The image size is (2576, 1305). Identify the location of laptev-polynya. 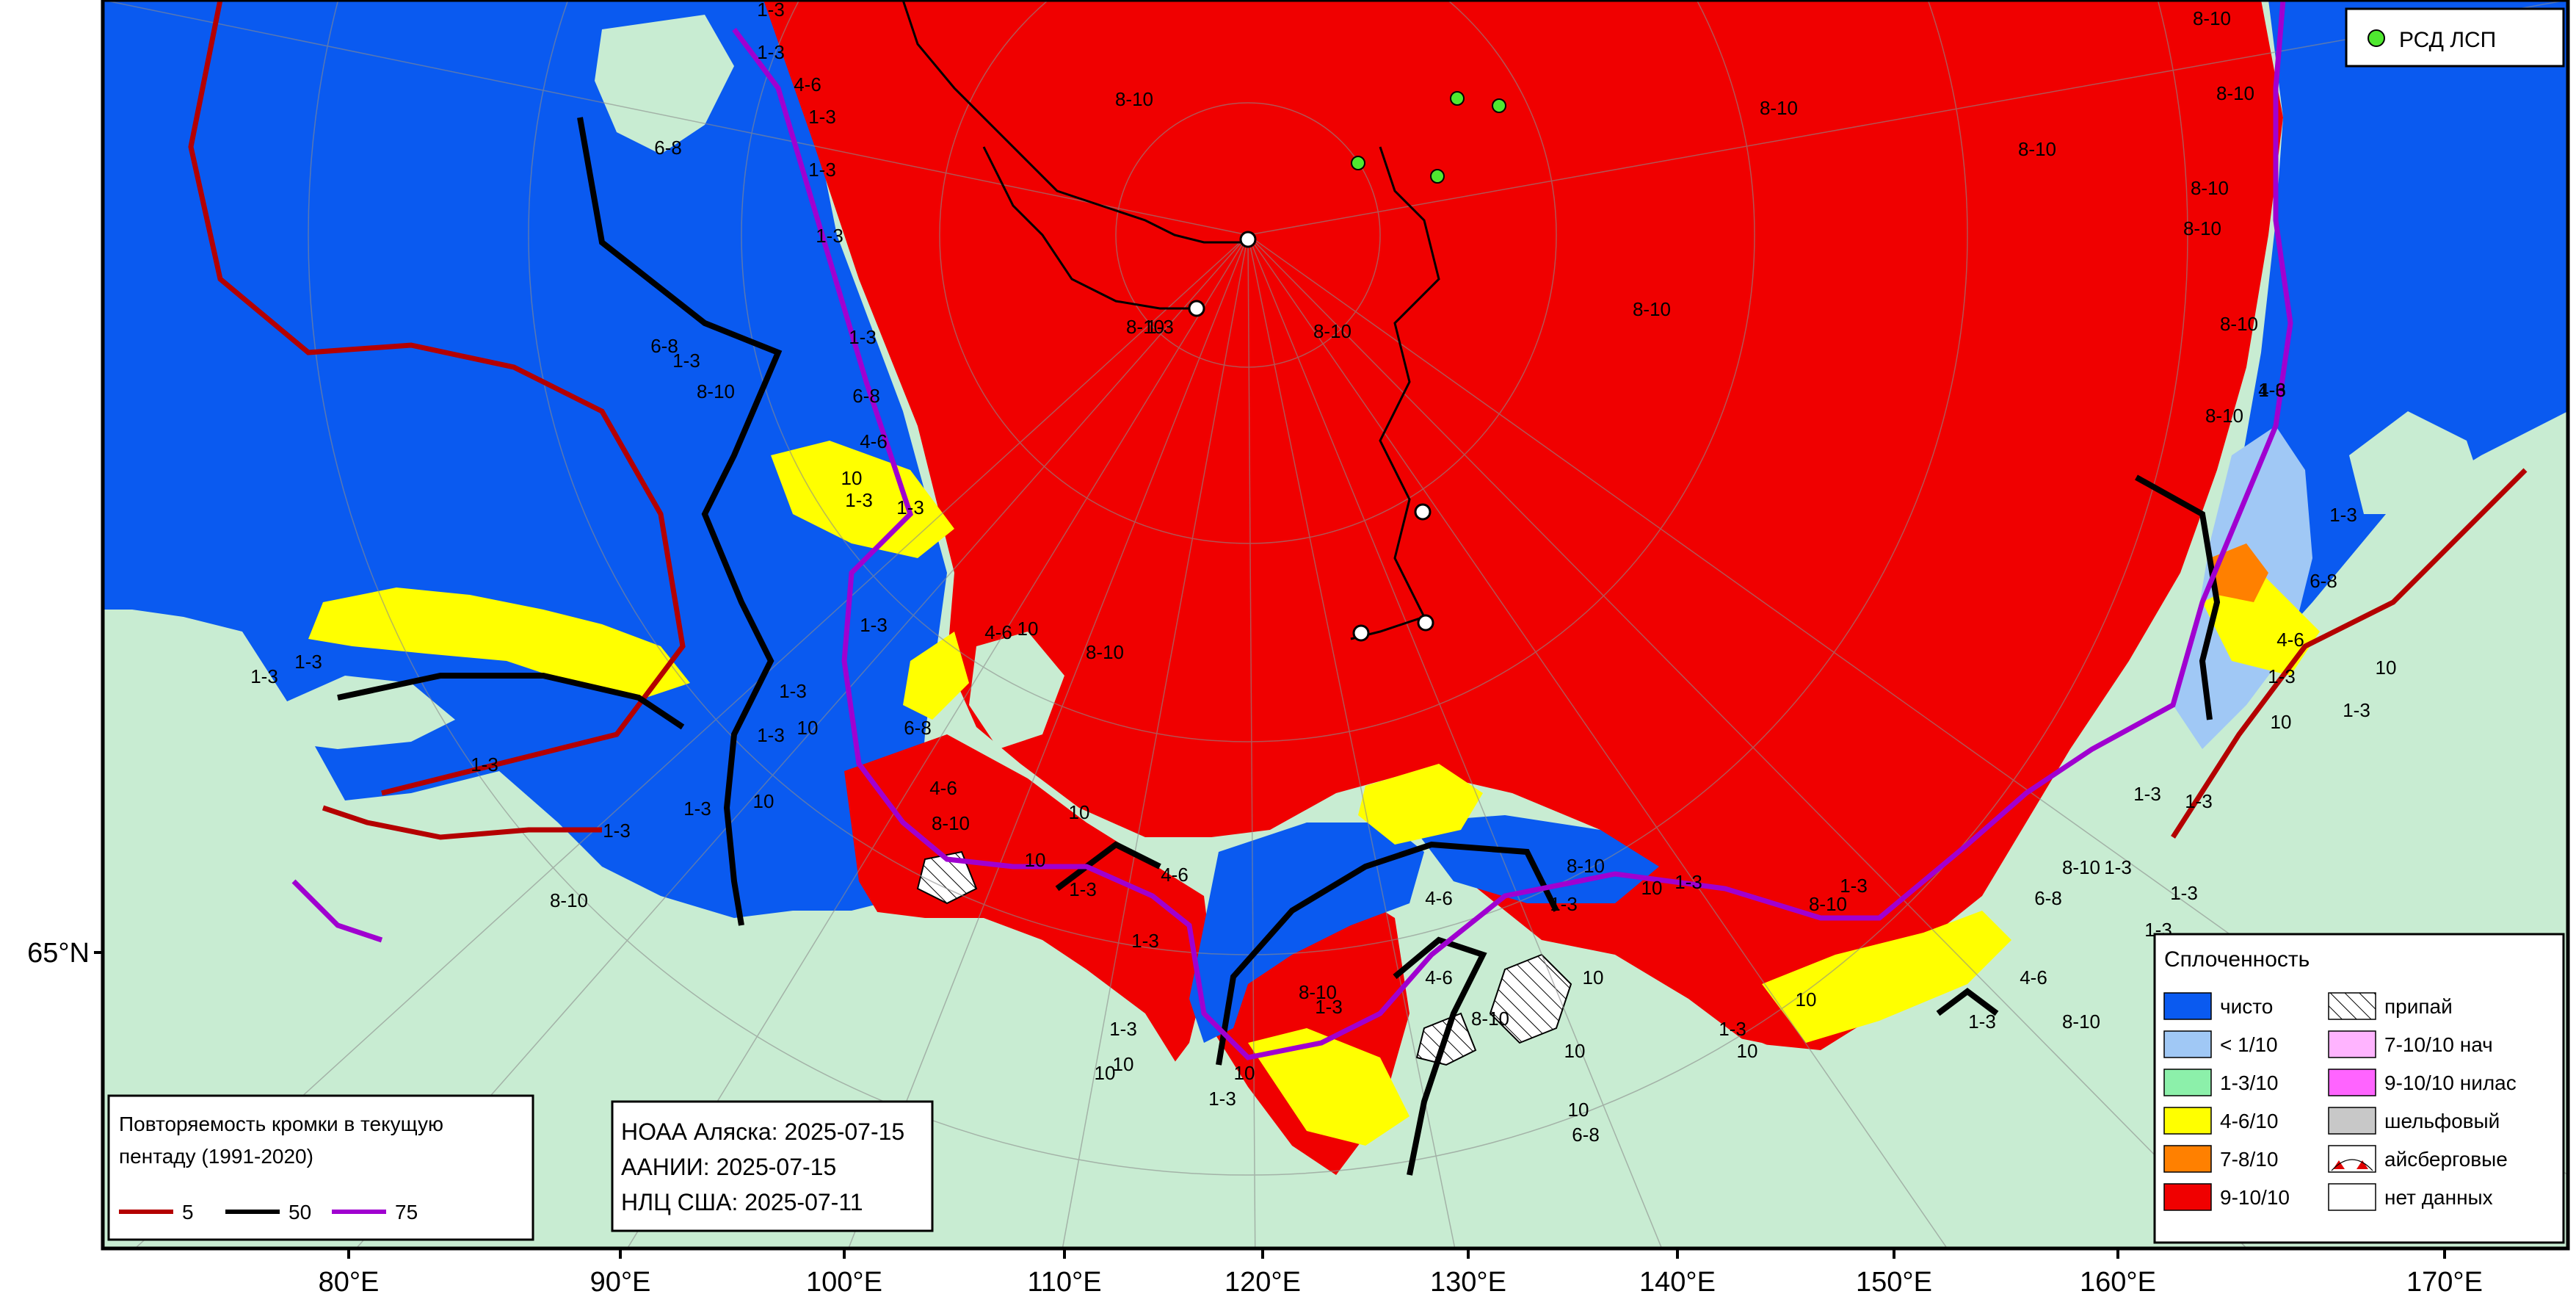
(1307, 933).